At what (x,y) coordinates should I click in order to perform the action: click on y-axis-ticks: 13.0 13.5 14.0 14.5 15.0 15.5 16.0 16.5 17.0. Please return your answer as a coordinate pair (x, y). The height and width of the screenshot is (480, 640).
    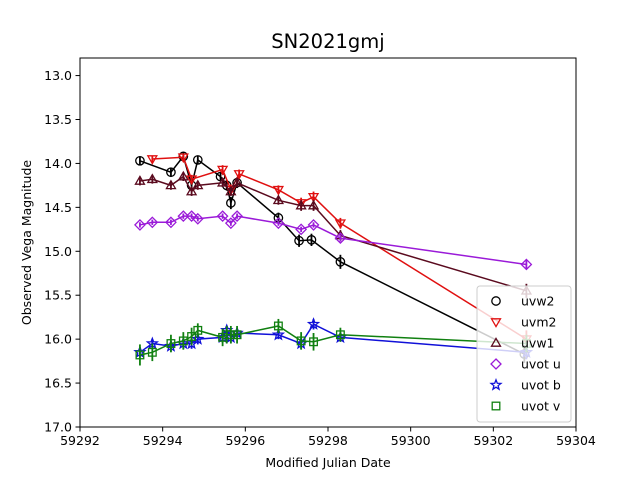
    Looking at the image, I should click on (62, 251).